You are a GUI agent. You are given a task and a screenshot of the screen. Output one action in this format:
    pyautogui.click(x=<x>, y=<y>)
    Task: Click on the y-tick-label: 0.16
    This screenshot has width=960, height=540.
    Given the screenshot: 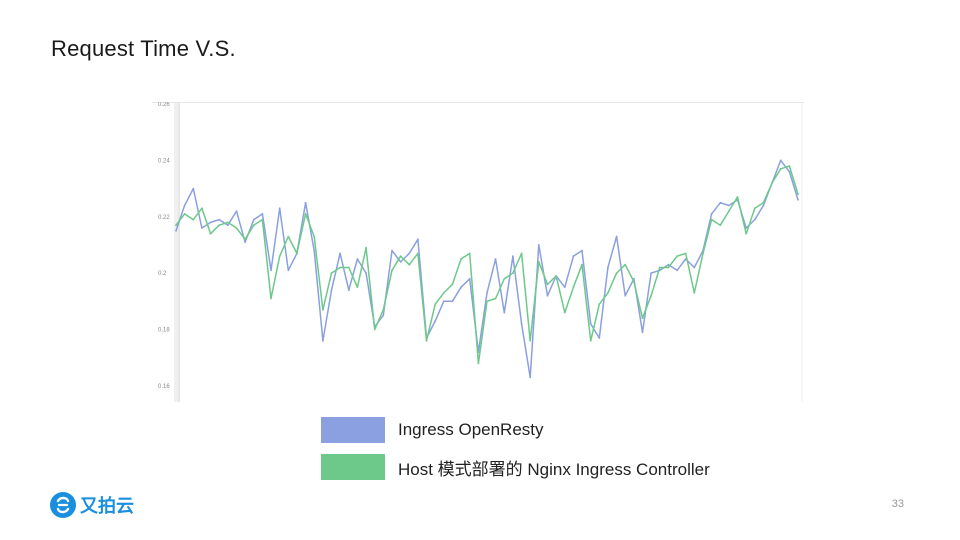 What is the action you would take?
    pyautogui.click(x=164, y=387)
    